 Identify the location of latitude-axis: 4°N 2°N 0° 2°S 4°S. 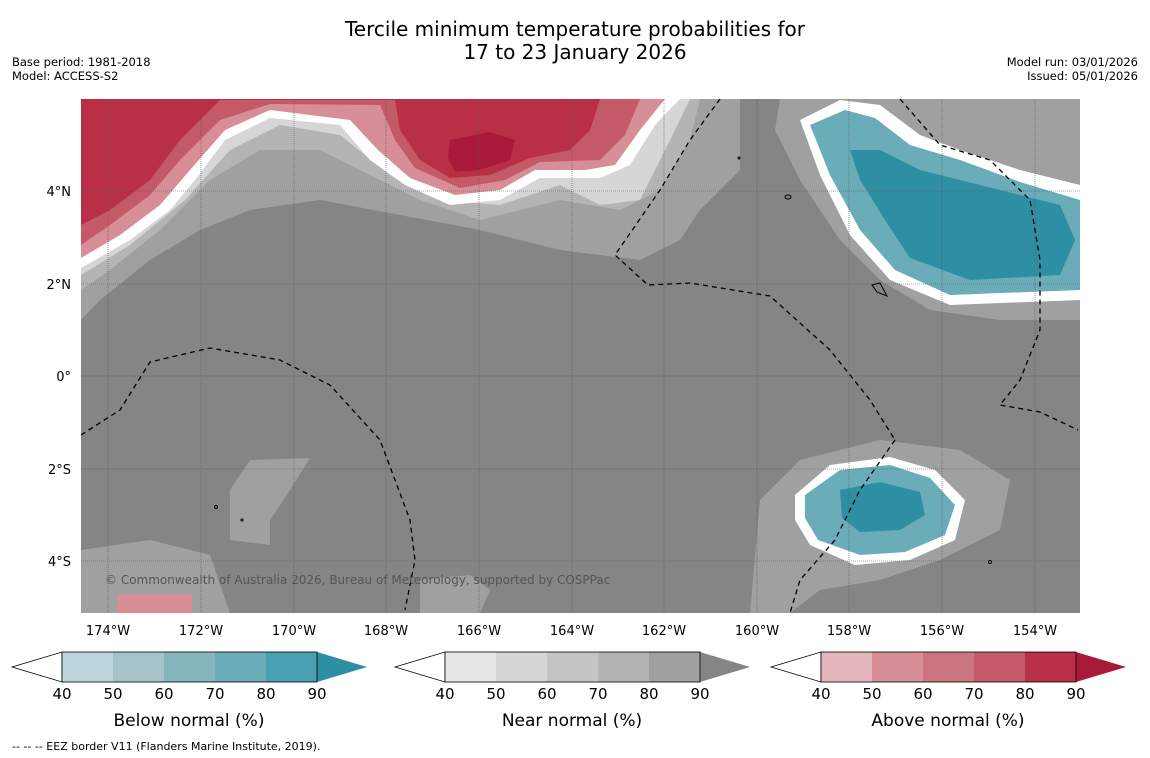
(59, 377).